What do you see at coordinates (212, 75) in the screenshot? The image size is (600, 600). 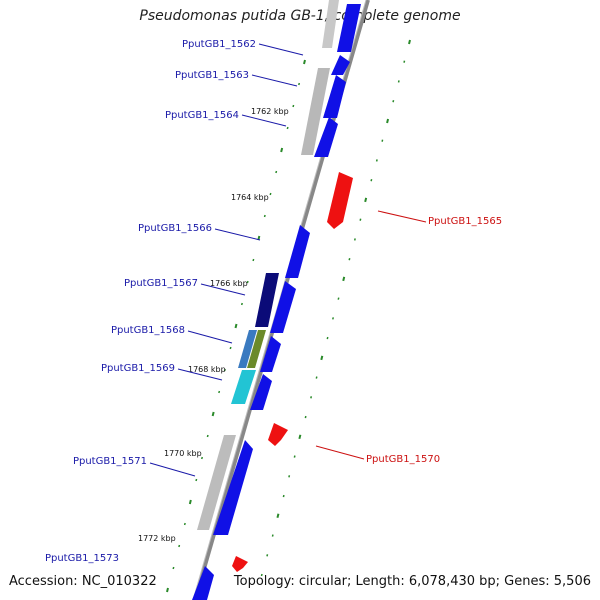 I see `gene-label-1563: PputGB1_1563` at bounding box center [212, 75].